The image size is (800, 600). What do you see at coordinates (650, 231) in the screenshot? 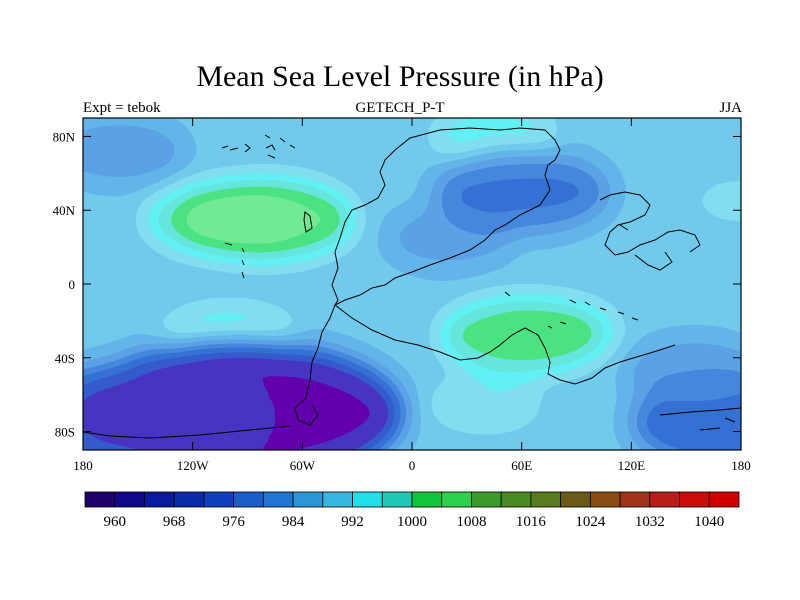
I see `coastline-east-asia` at bounding box center [650, 231].